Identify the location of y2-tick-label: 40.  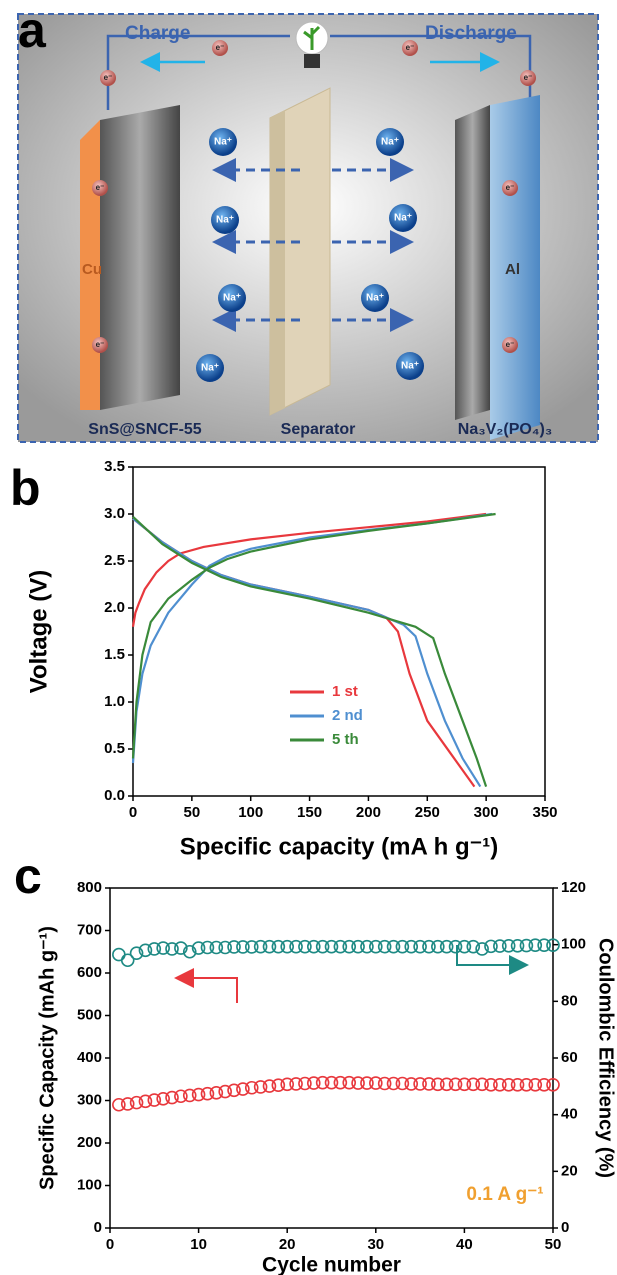
(569, 1114).